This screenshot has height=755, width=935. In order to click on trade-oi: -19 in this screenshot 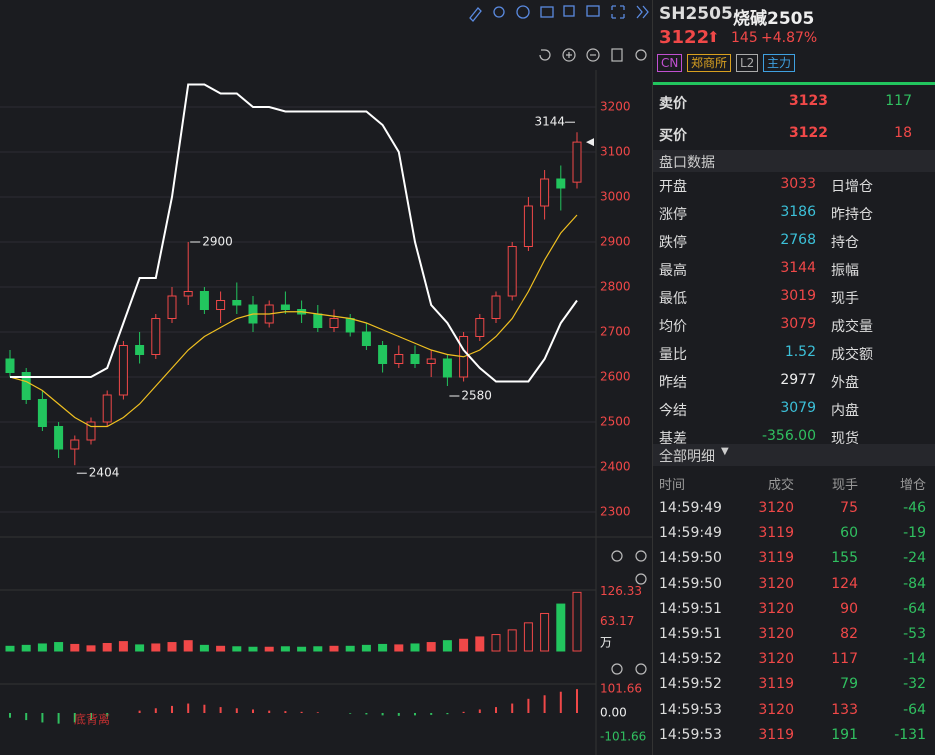, I will do `click(914, 533)`.